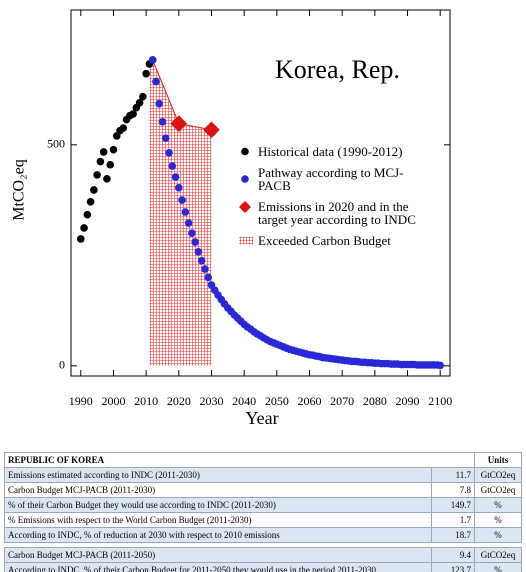 Image resolution: width=526 pixels, height=572 pixels. What do you see at coordinates (453, 555) in the screenshot?
I see `row-value: 9.4` at bounding box center [453, 555].